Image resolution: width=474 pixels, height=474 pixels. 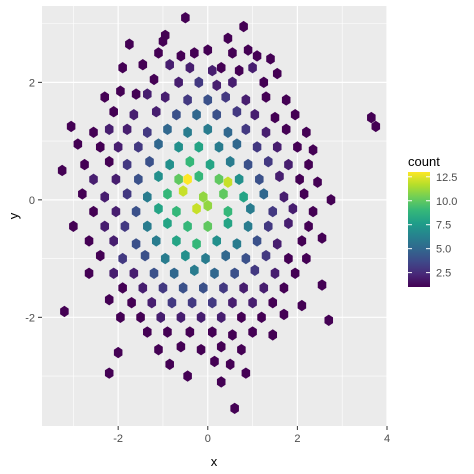 I want to click on y-tick-label: 2, so click(x=32, y=83).